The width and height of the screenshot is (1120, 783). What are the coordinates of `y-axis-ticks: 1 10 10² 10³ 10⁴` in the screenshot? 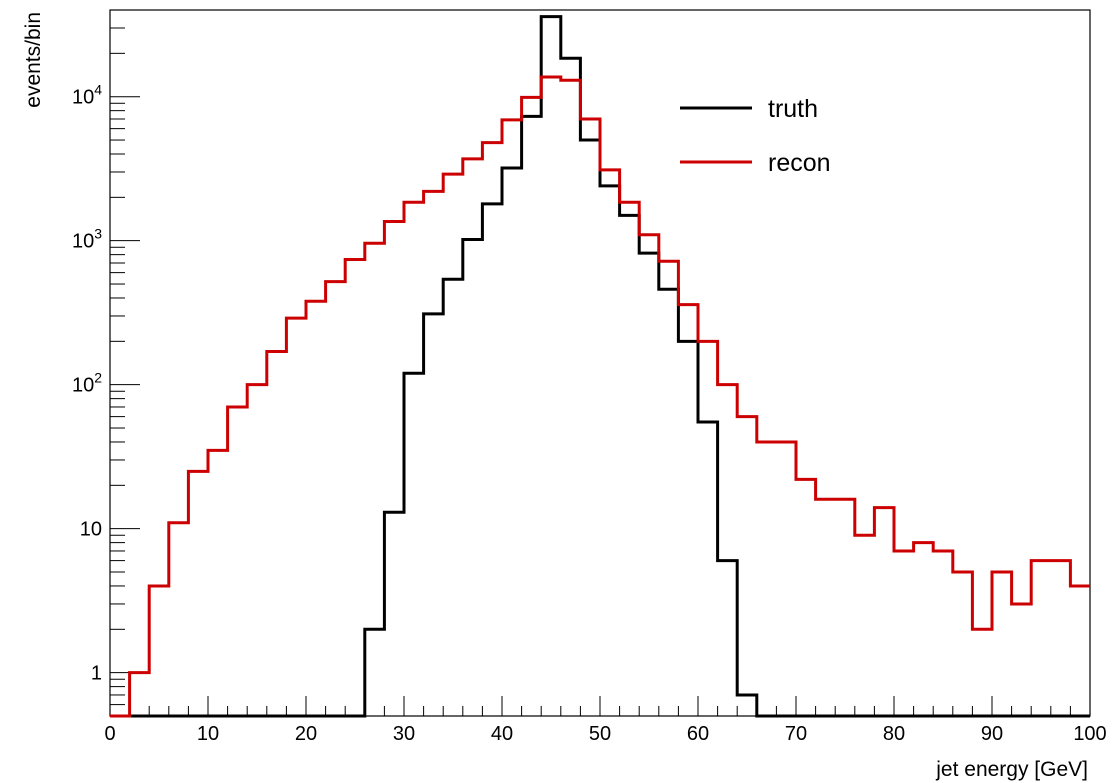 It's located at (106, 363).